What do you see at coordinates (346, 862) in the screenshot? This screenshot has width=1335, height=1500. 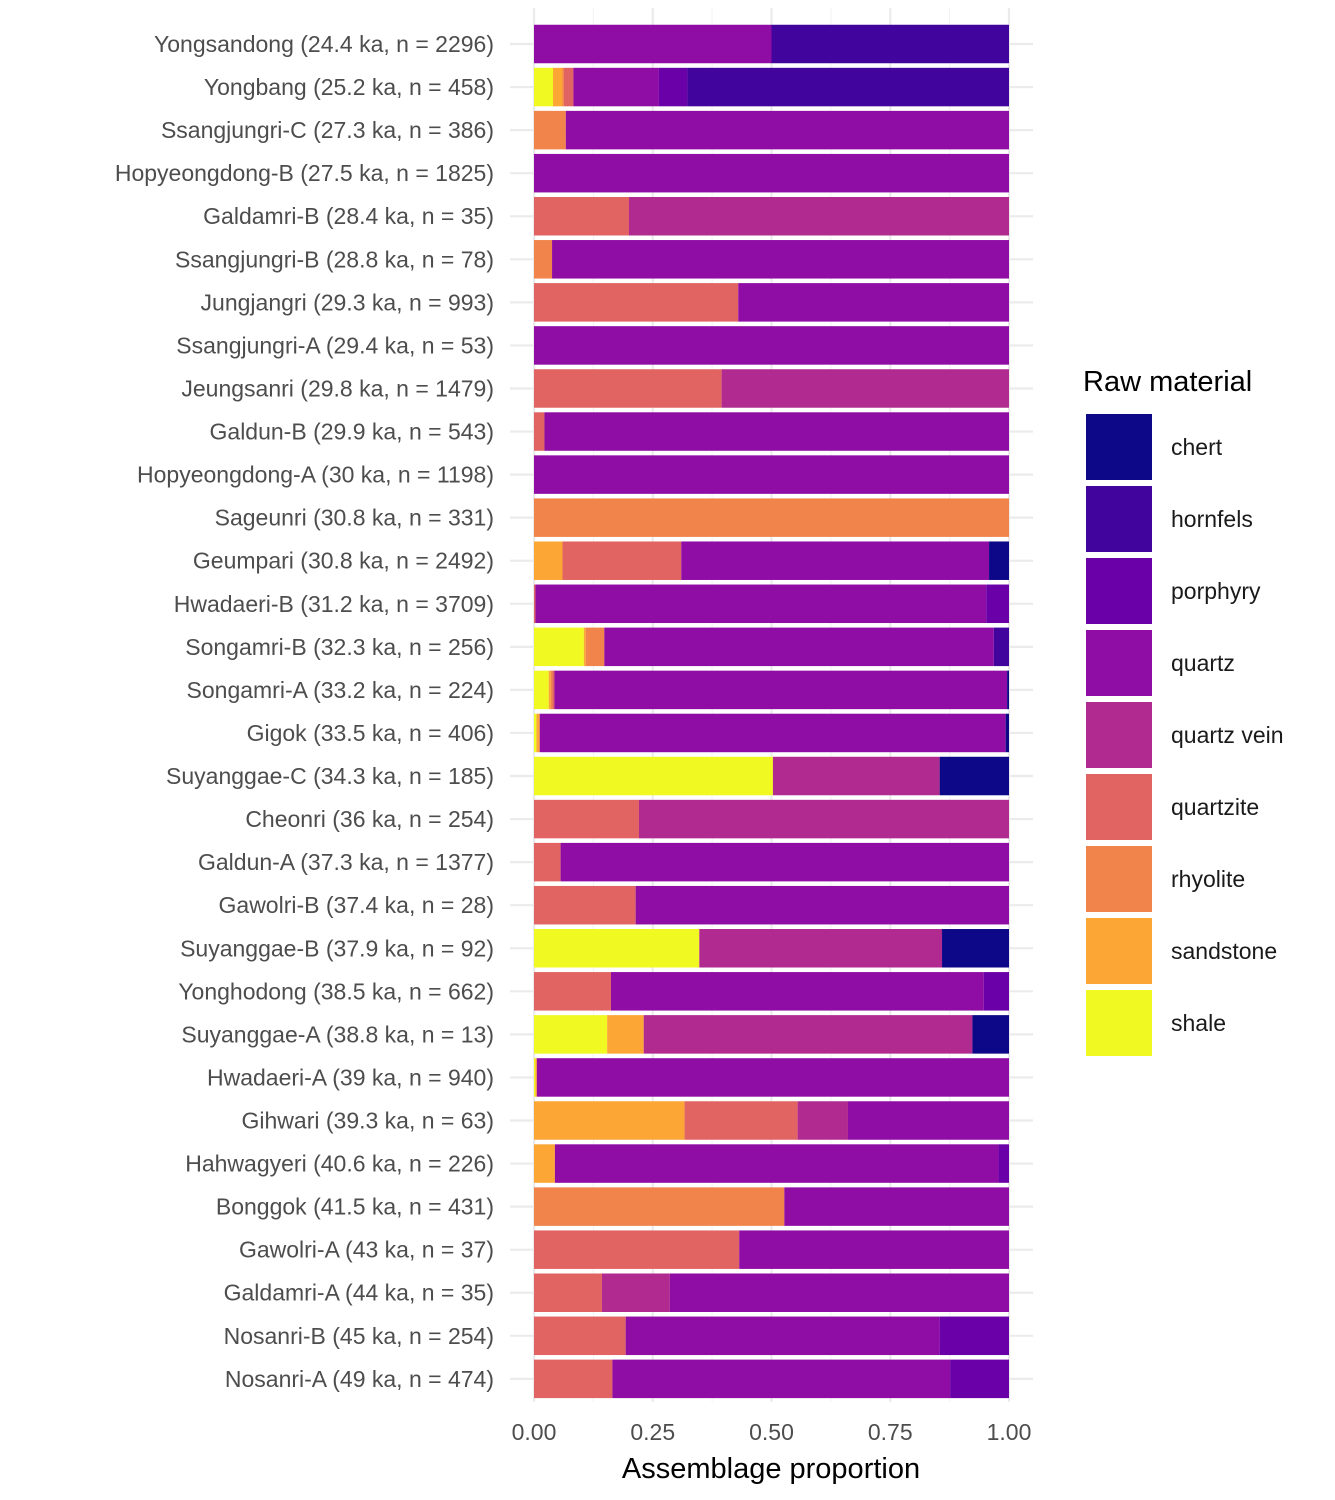 I see `category-label: Galdun-A (37.3 ka, n = 1377)` at bounding box center [346, 862].